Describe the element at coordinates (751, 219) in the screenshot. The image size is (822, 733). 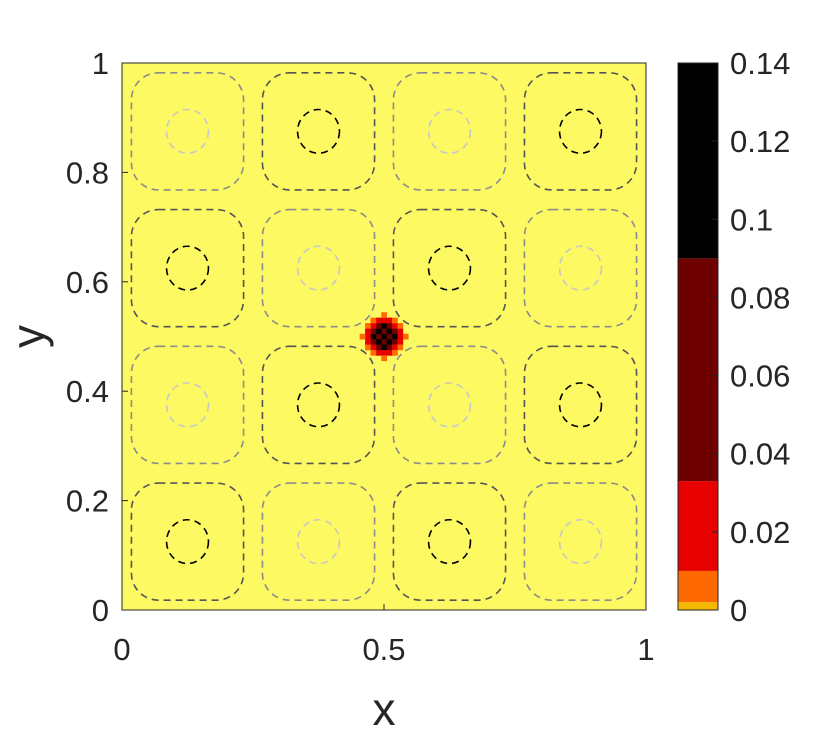
I see `colorbar-tick-label: 0.1` at that location.